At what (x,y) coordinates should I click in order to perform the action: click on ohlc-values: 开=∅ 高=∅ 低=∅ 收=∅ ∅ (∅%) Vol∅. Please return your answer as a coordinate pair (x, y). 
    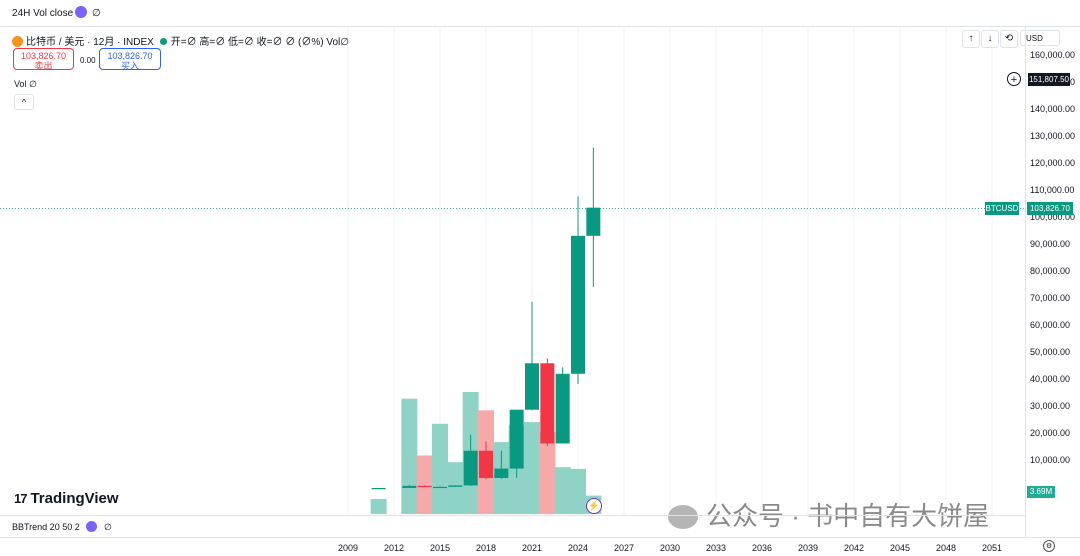
    Looking at the image, I should click on (259, 42).